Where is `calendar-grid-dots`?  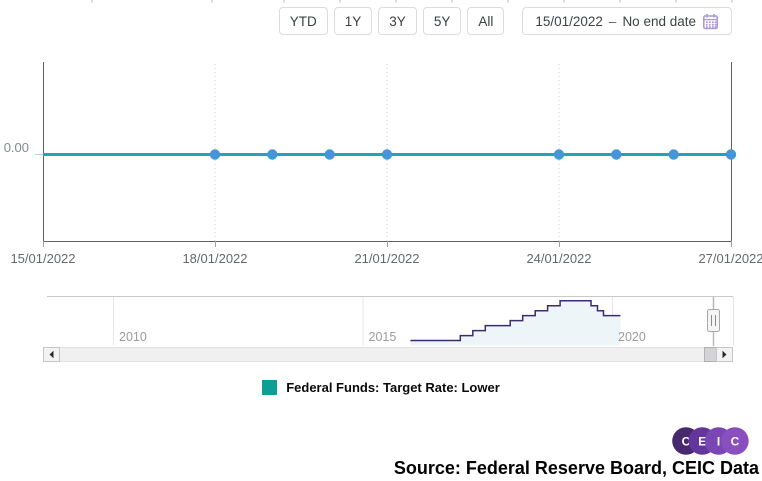 calendar-grid-dots is located at coordinates (711, 24).